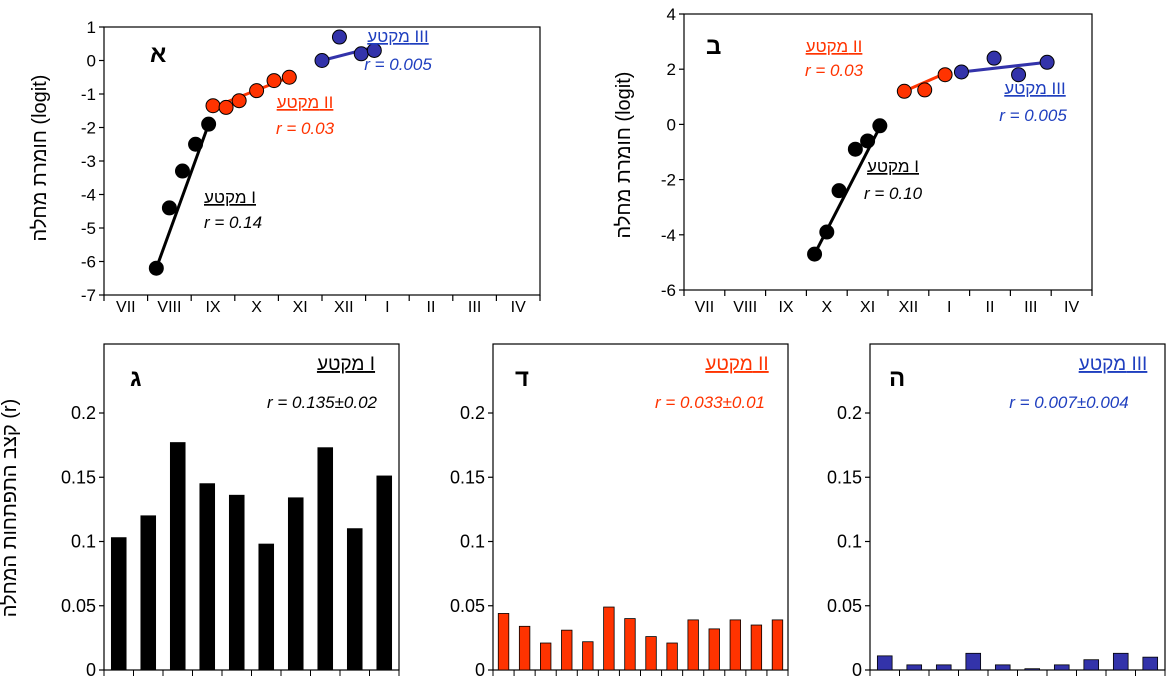 This screenshot has width=1171, height=677. Describe the element at coordinates (1004, 67) in the screenshot. I see `b-fit-line-seg3` at that location.